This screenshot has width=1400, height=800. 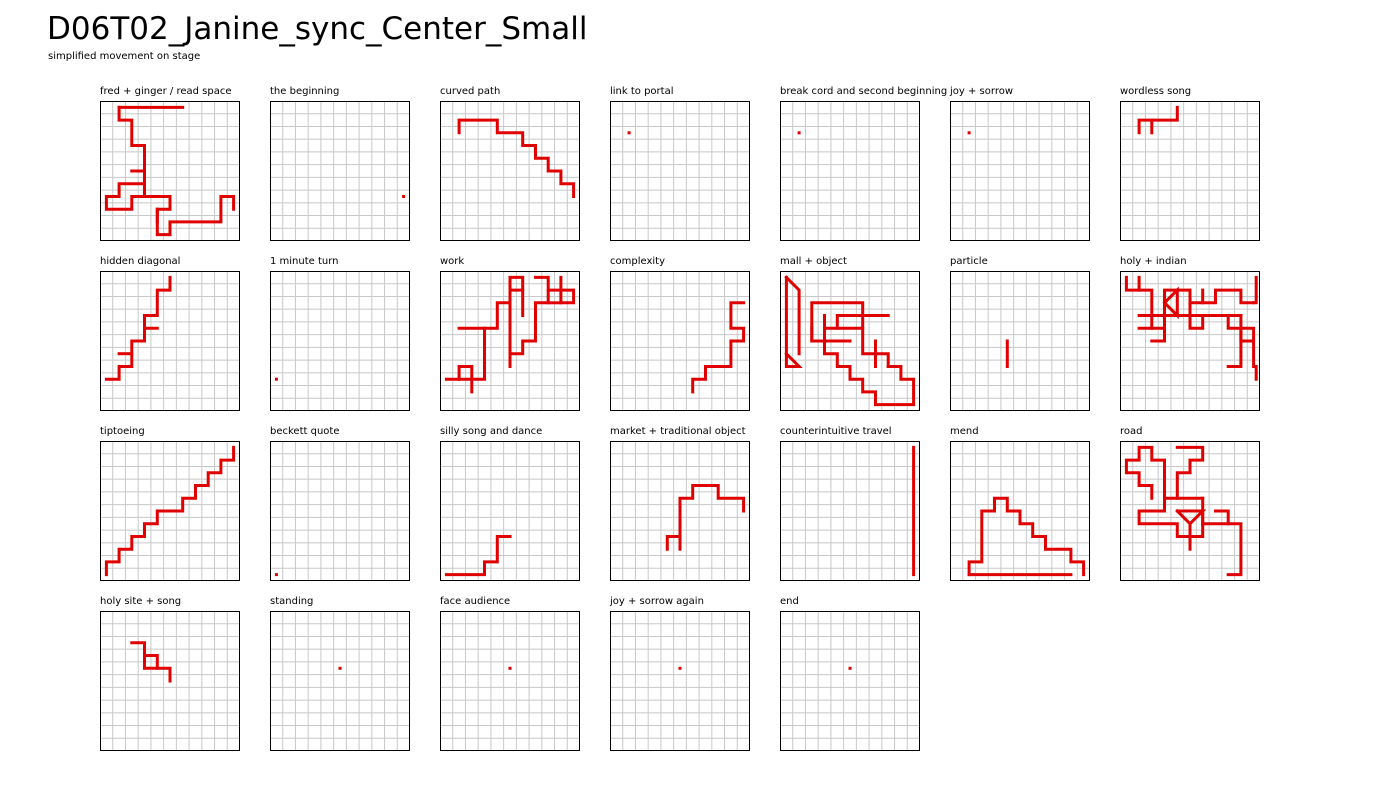 I want to click on panel-label: mend, so click(x=964, y=431).